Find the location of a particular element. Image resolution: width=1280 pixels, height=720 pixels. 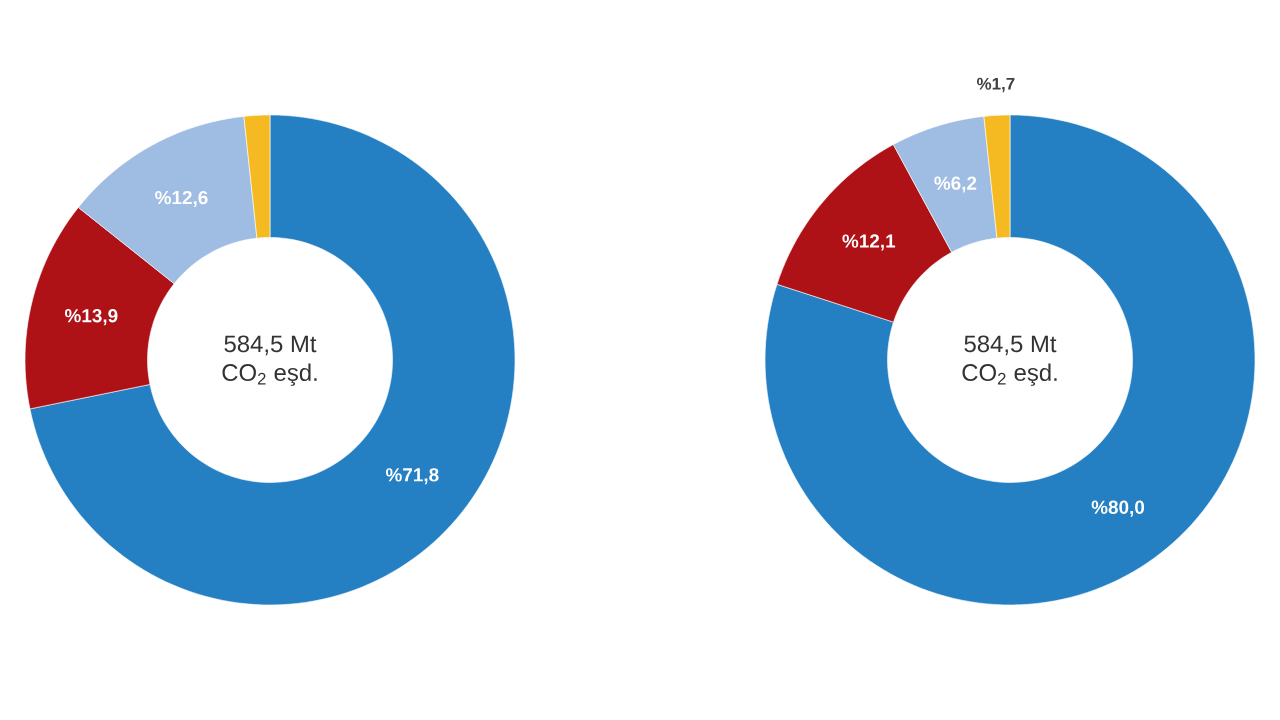

data-label: %12,1 is located at coordinates (869, 242).